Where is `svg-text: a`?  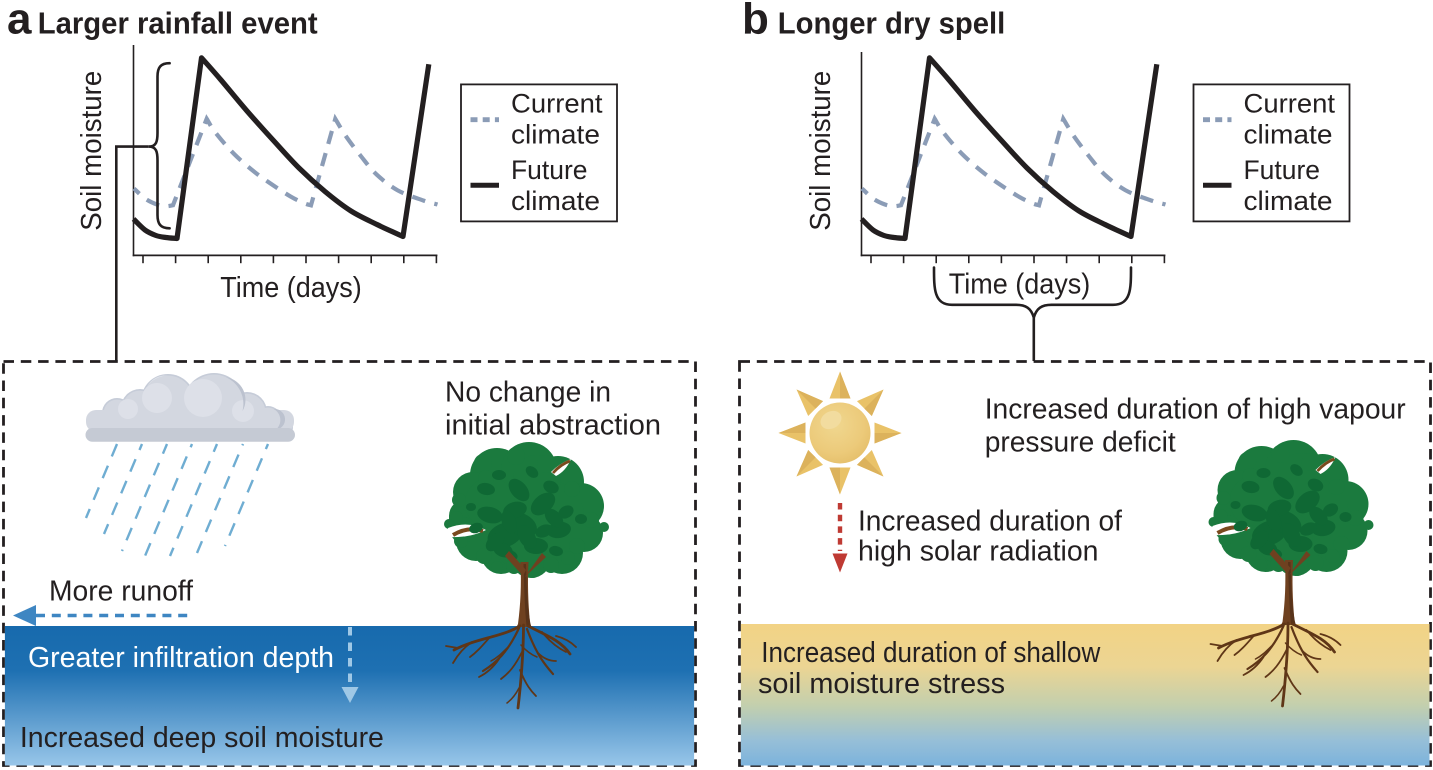 svg-text: a is located at coordinates (19, 22).